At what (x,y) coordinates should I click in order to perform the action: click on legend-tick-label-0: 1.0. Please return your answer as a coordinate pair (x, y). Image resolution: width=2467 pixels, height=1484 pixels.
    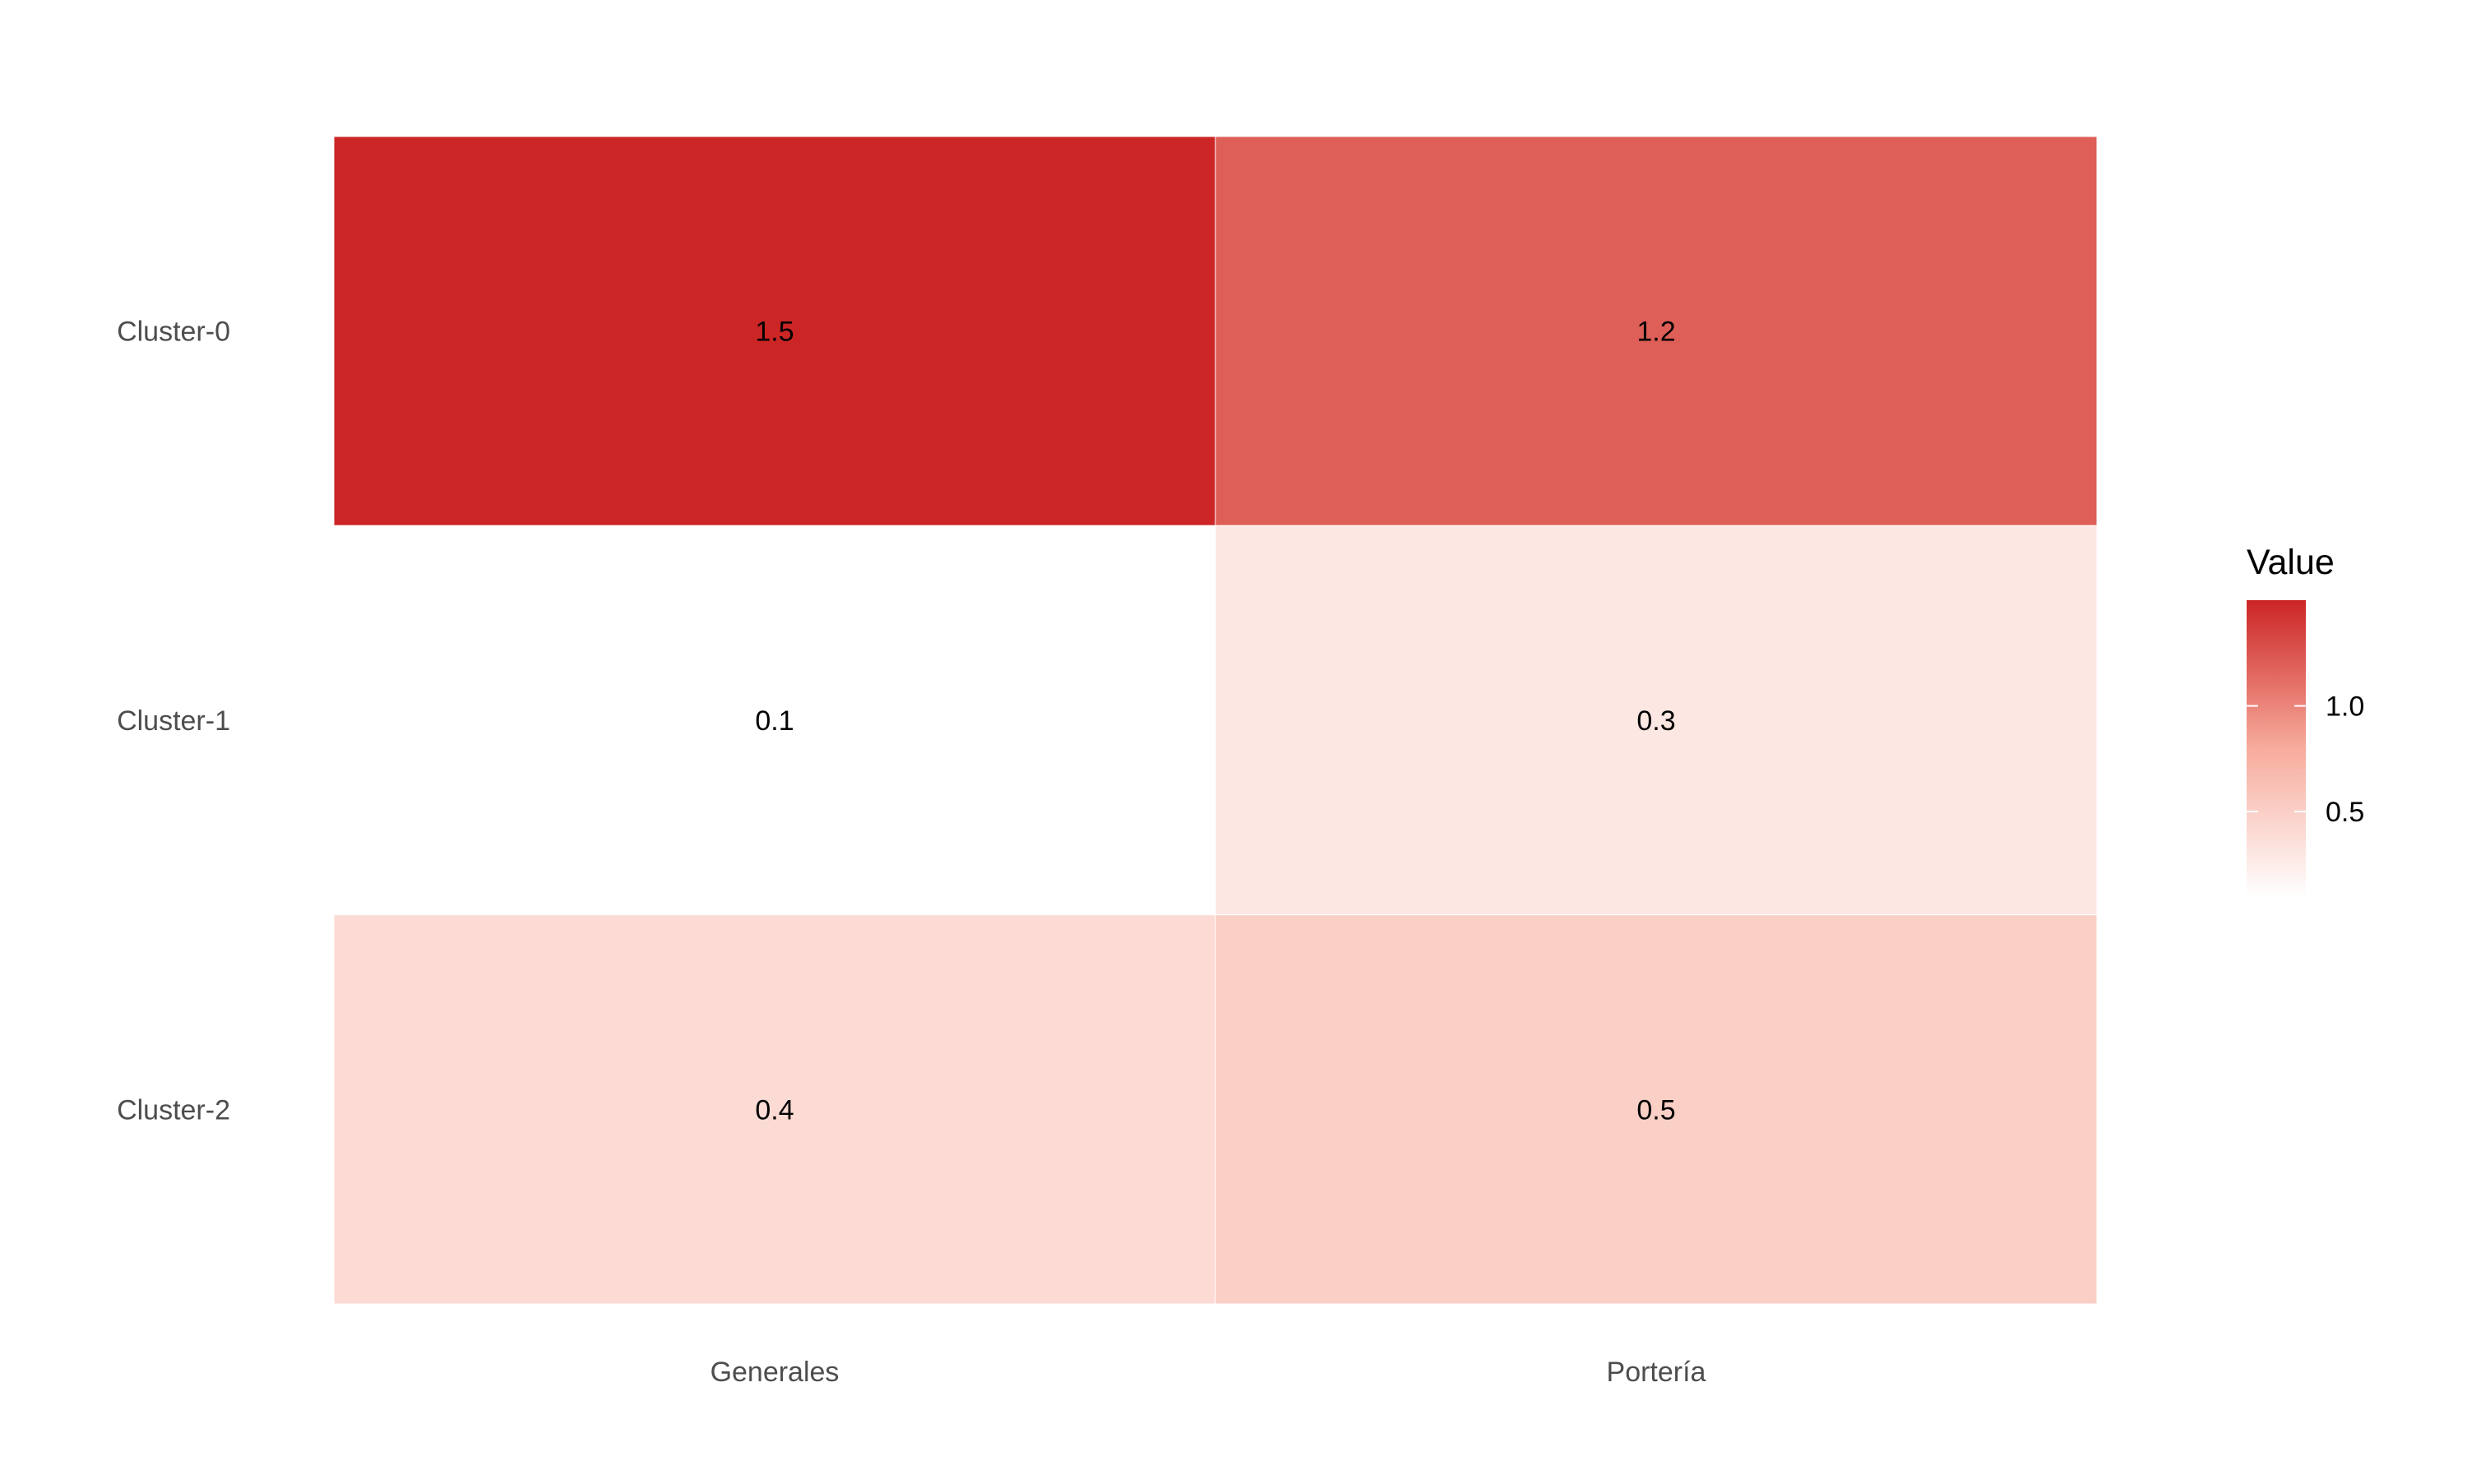
    Looking at the image, I should click on (2345, 707).